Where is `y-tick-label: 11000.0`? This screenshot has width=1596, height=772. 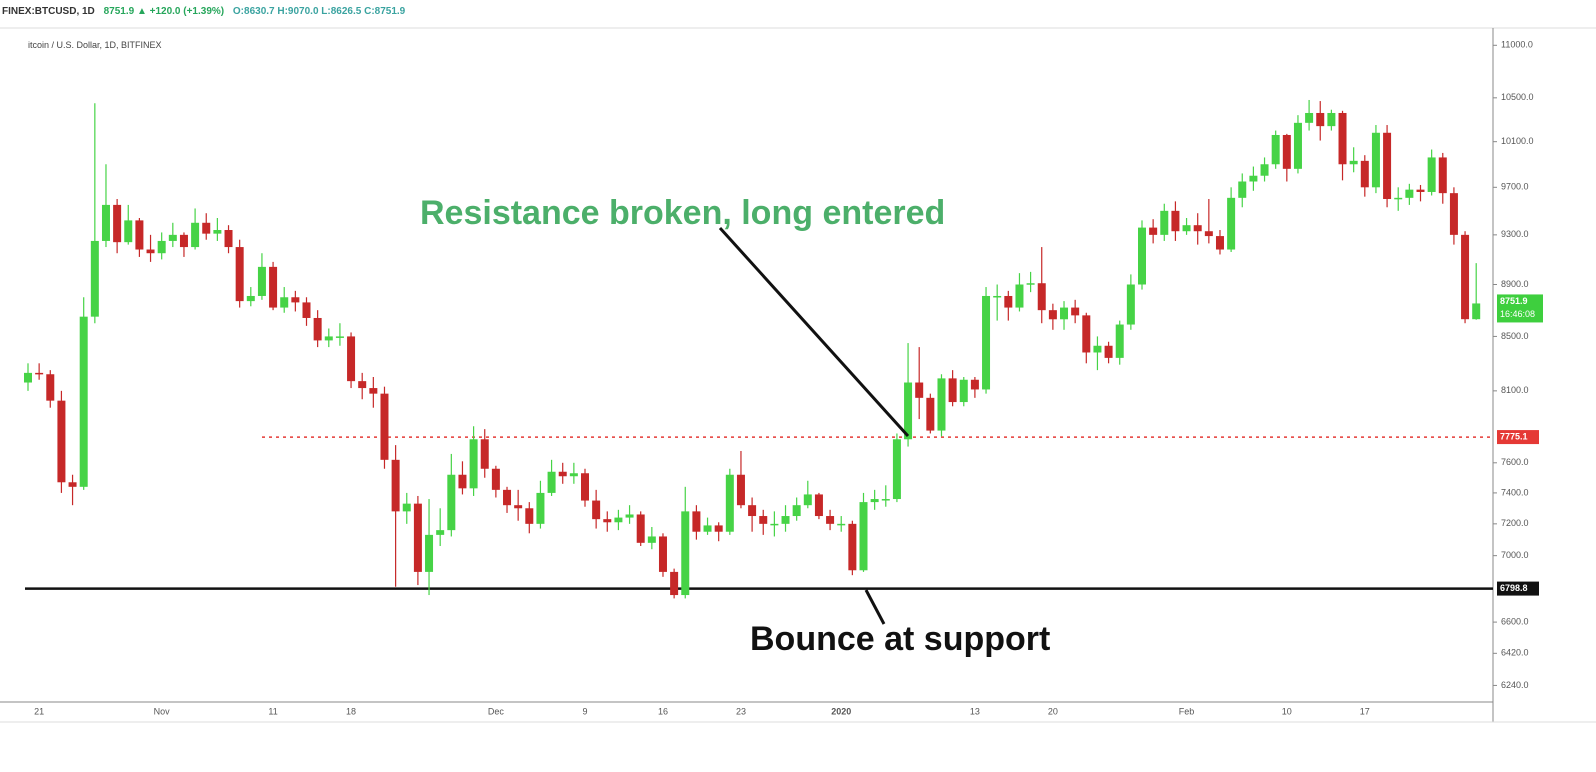
y-tick-label: 11000.0 is located at coordinates (1517, 45).